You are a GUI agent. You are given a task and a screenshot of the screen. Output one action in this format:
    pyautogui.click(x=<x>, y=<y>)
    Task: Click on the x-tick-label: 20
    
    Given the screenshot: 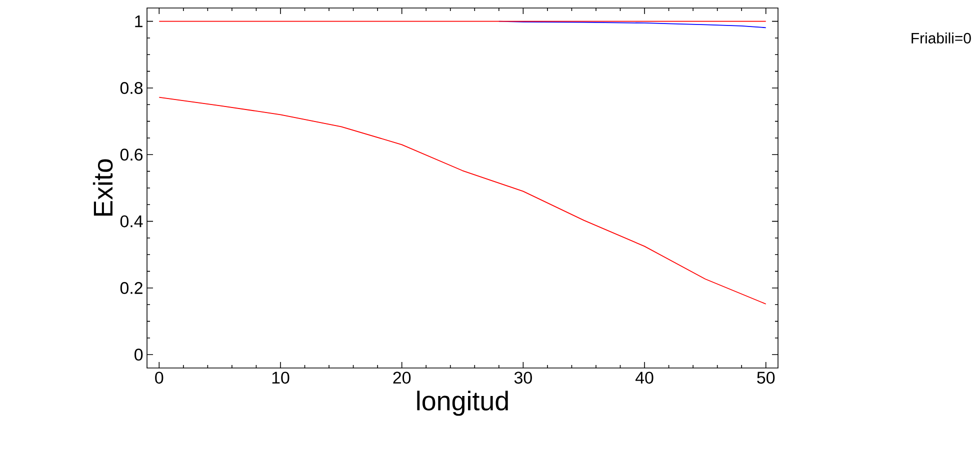 What is the action you would take?
    pyautogui.click(x=402, y=378)
    